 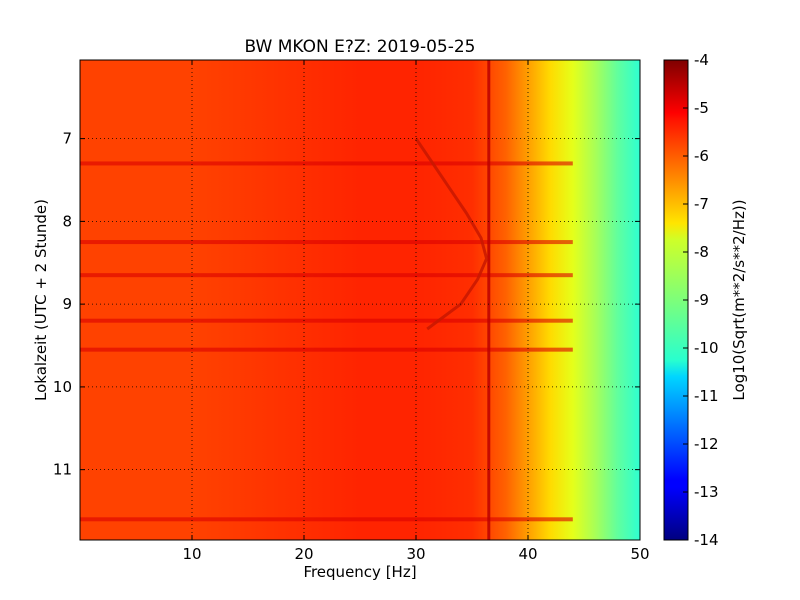 What do you see at coordinates (706, 540) in the screenshot?
I see `colorbar-tick-label: -14` at bounding box center [706, 540].